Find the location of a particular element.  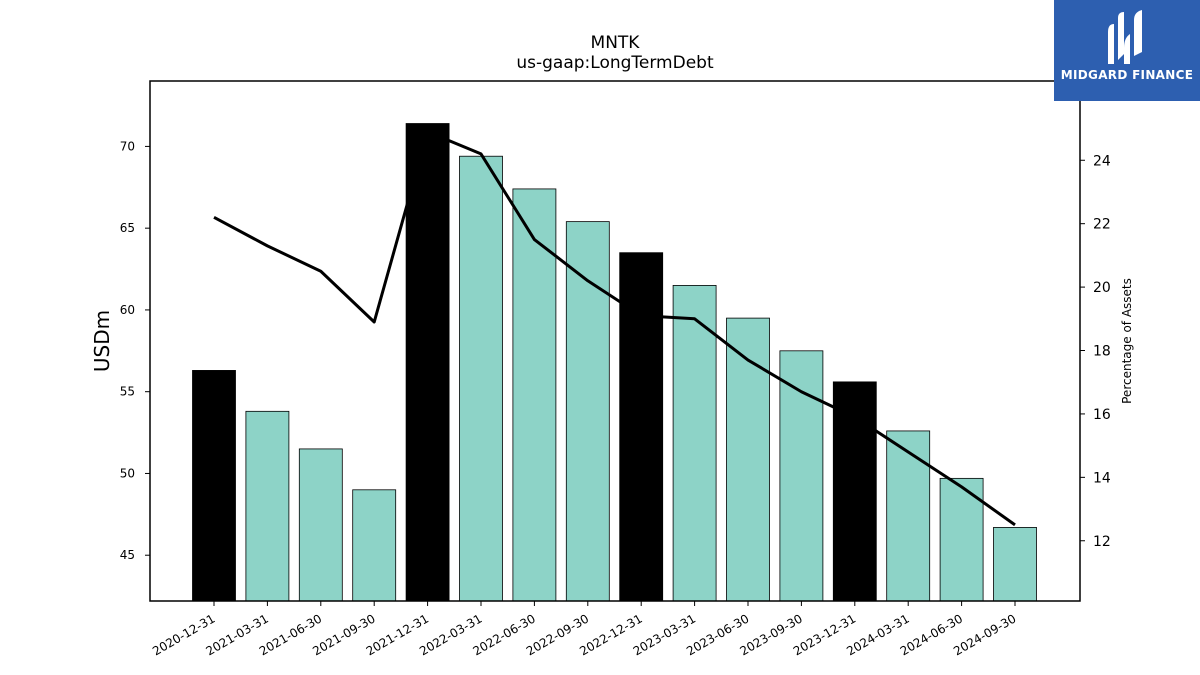

y-tick-label: 60 is located at coordinates (127, 310).